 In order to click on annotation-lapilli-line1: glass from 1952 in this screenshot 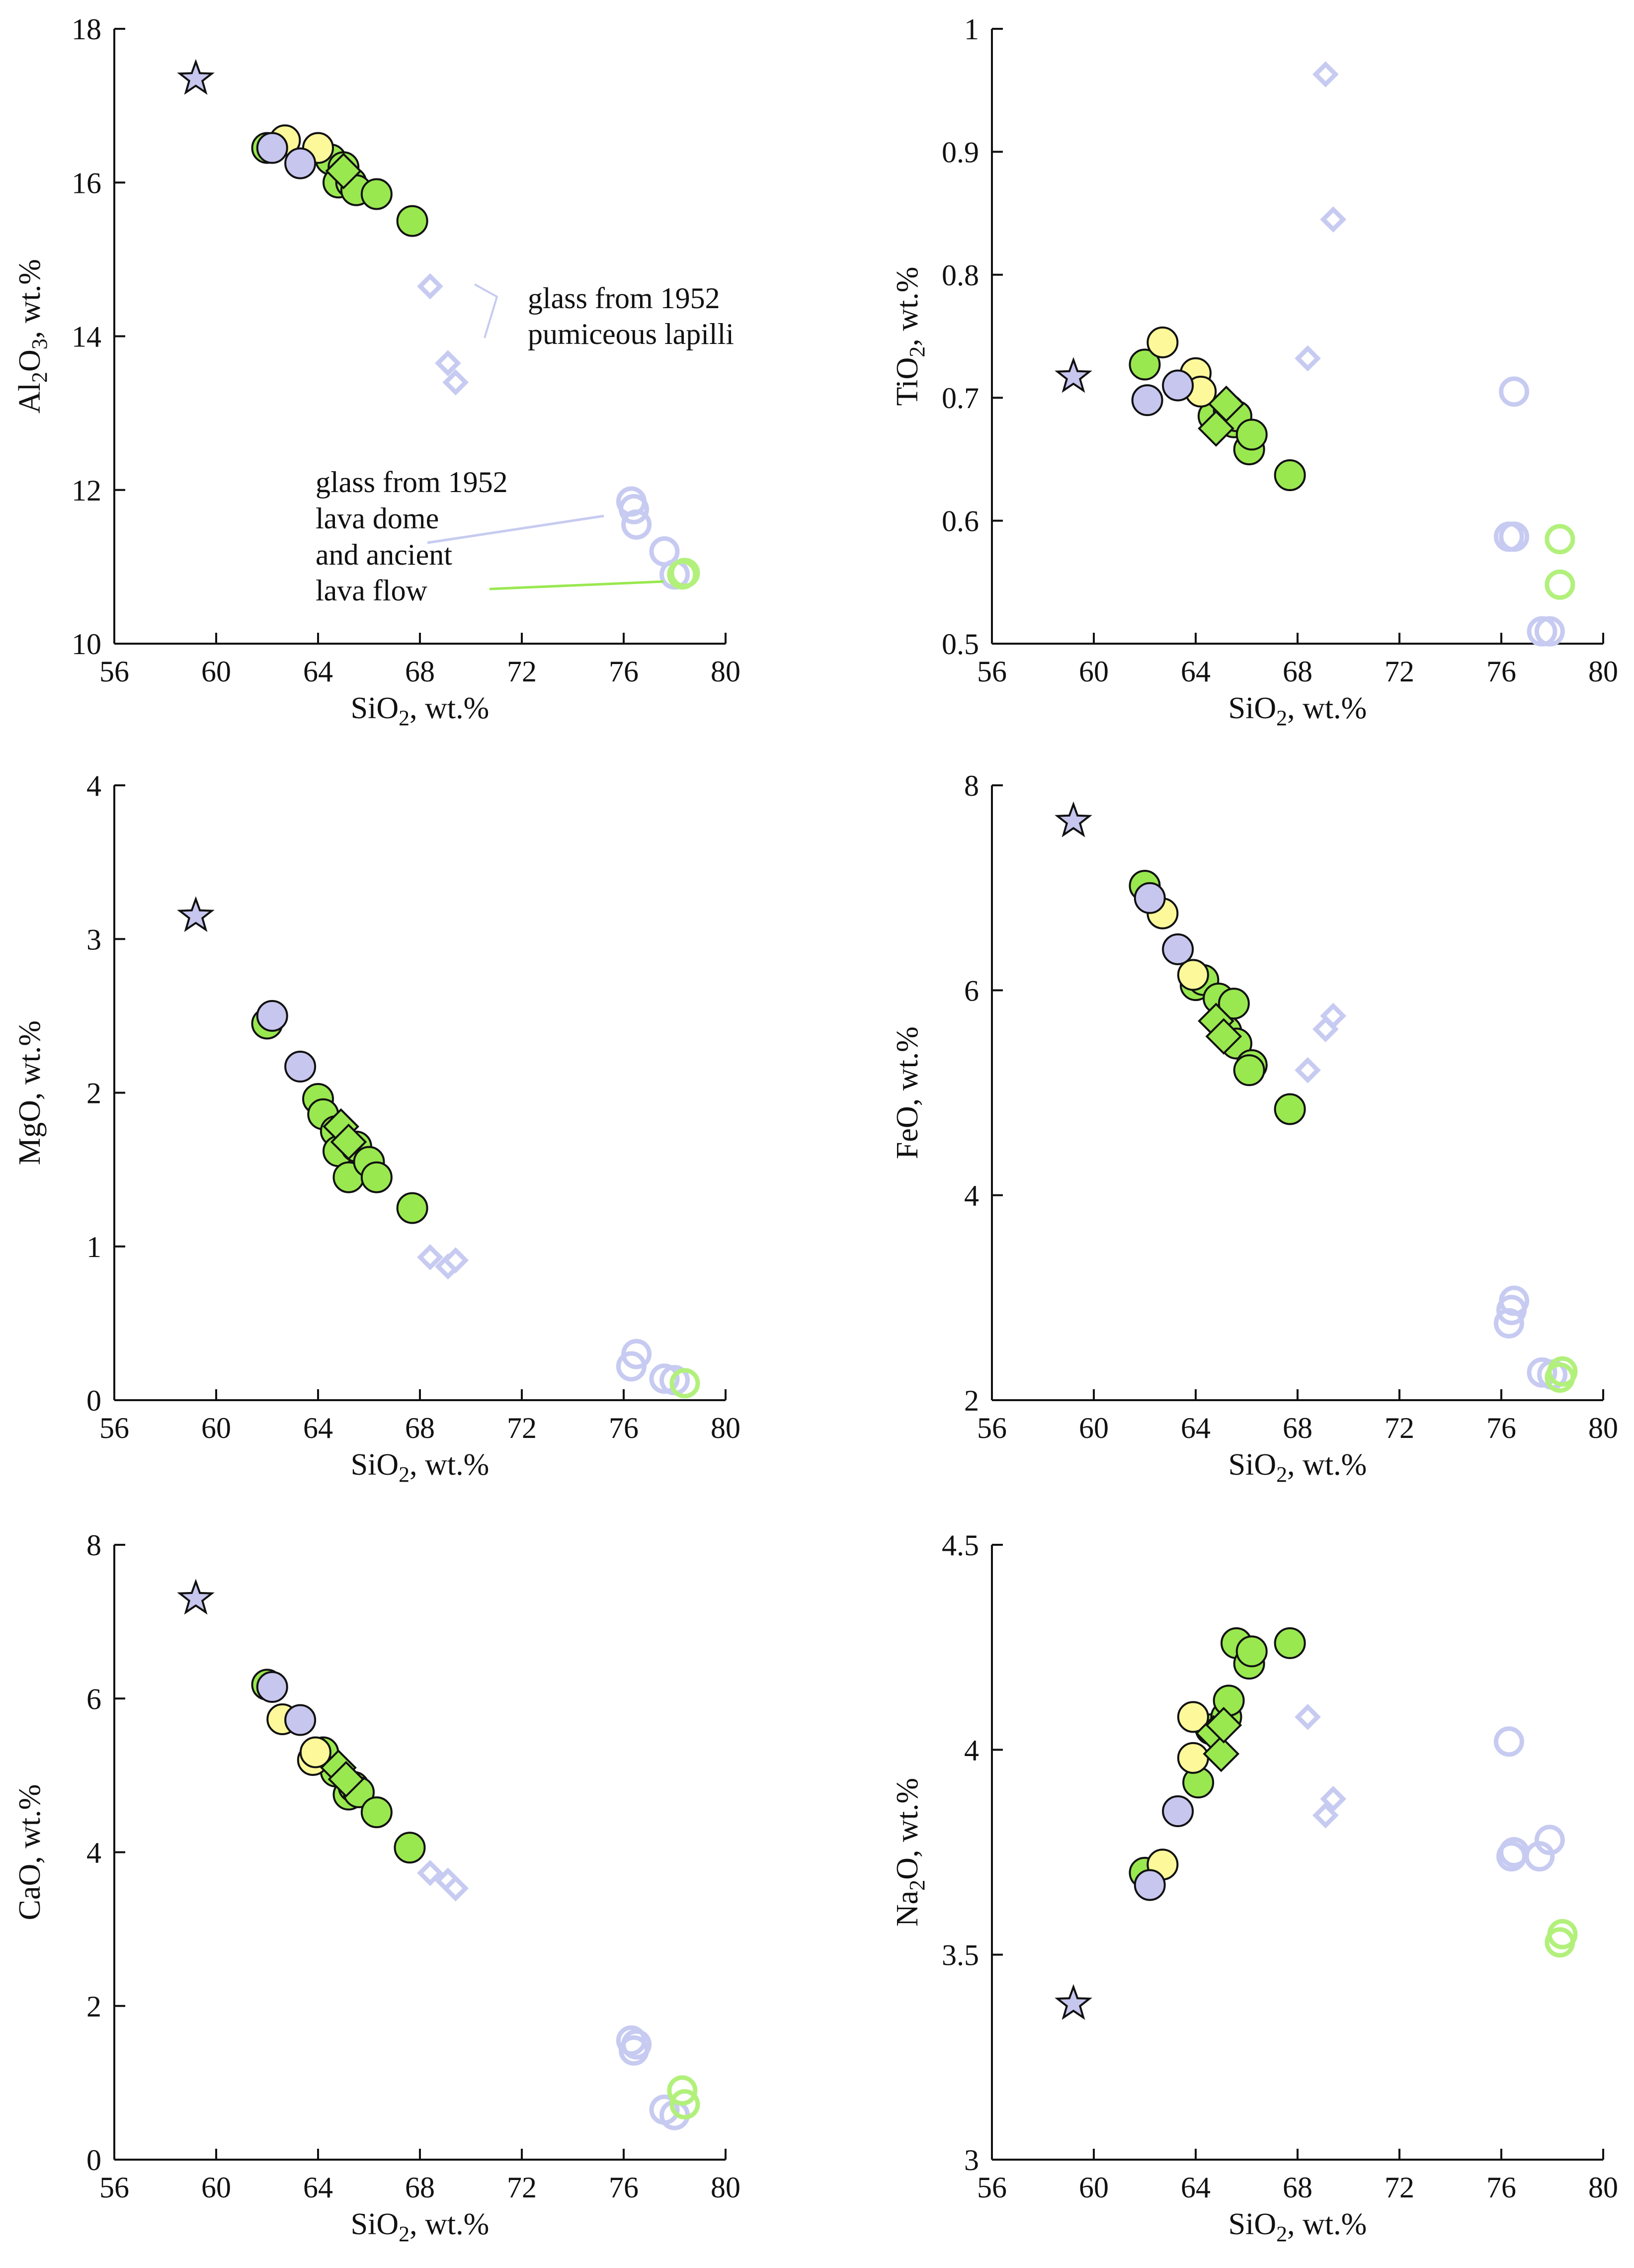, I will do `click(624, 298)`.